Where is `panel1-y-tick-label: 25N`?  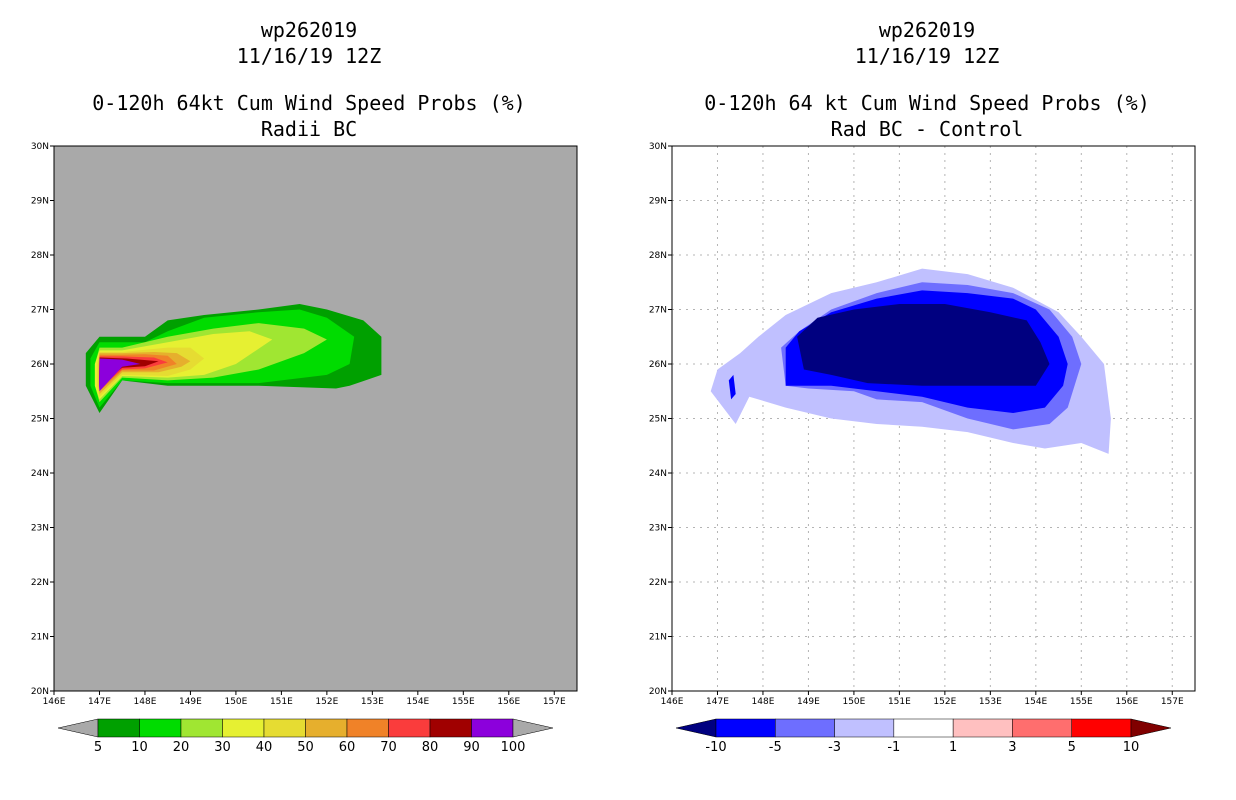 panel1-y-tick-label: 25N is located at coordinates (40, 420).